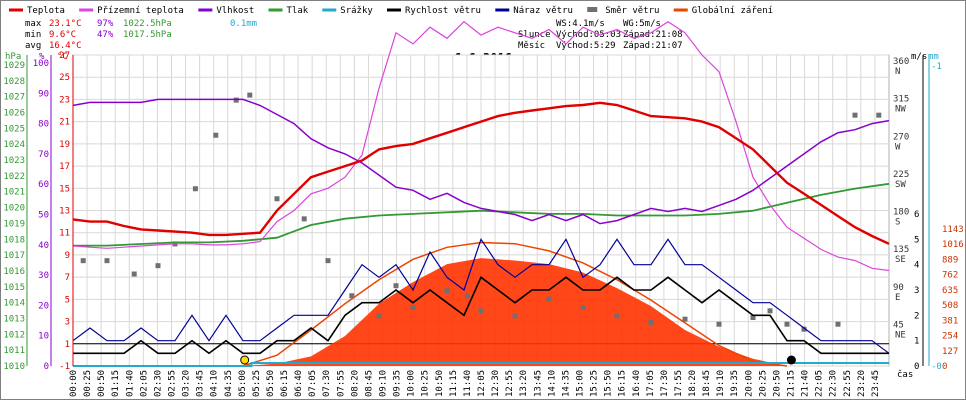 This screenshot has height=401, width=966. What do you see at coordinates (901, 62) in the screenshot?
I see `axis-dir-tick: 360` at bounding box center [901, 62].